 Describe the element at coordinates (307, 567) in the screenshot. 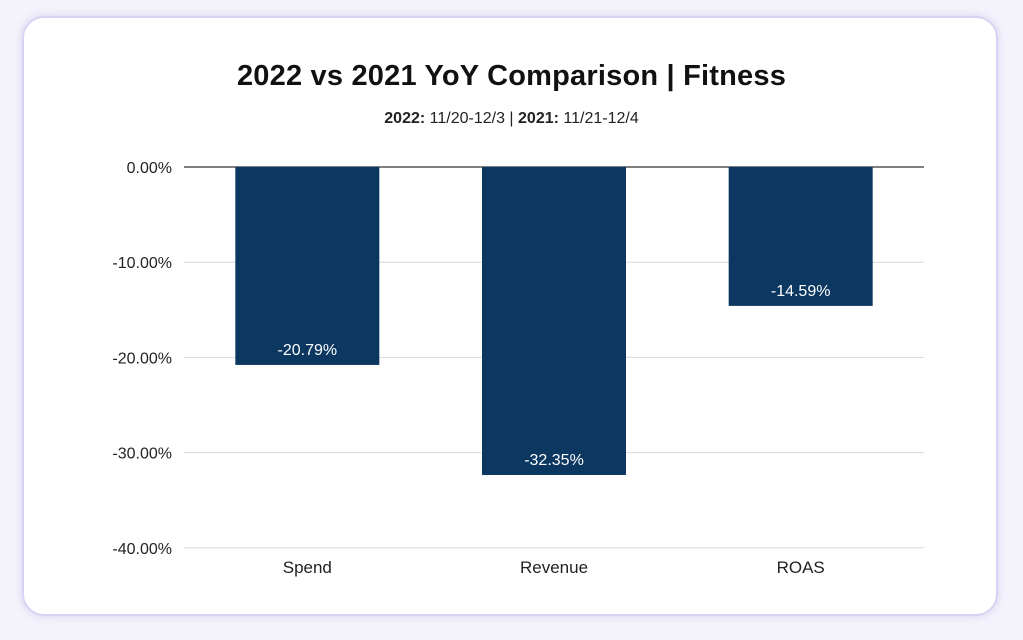

I see `x-category-label: Spend` at that location.